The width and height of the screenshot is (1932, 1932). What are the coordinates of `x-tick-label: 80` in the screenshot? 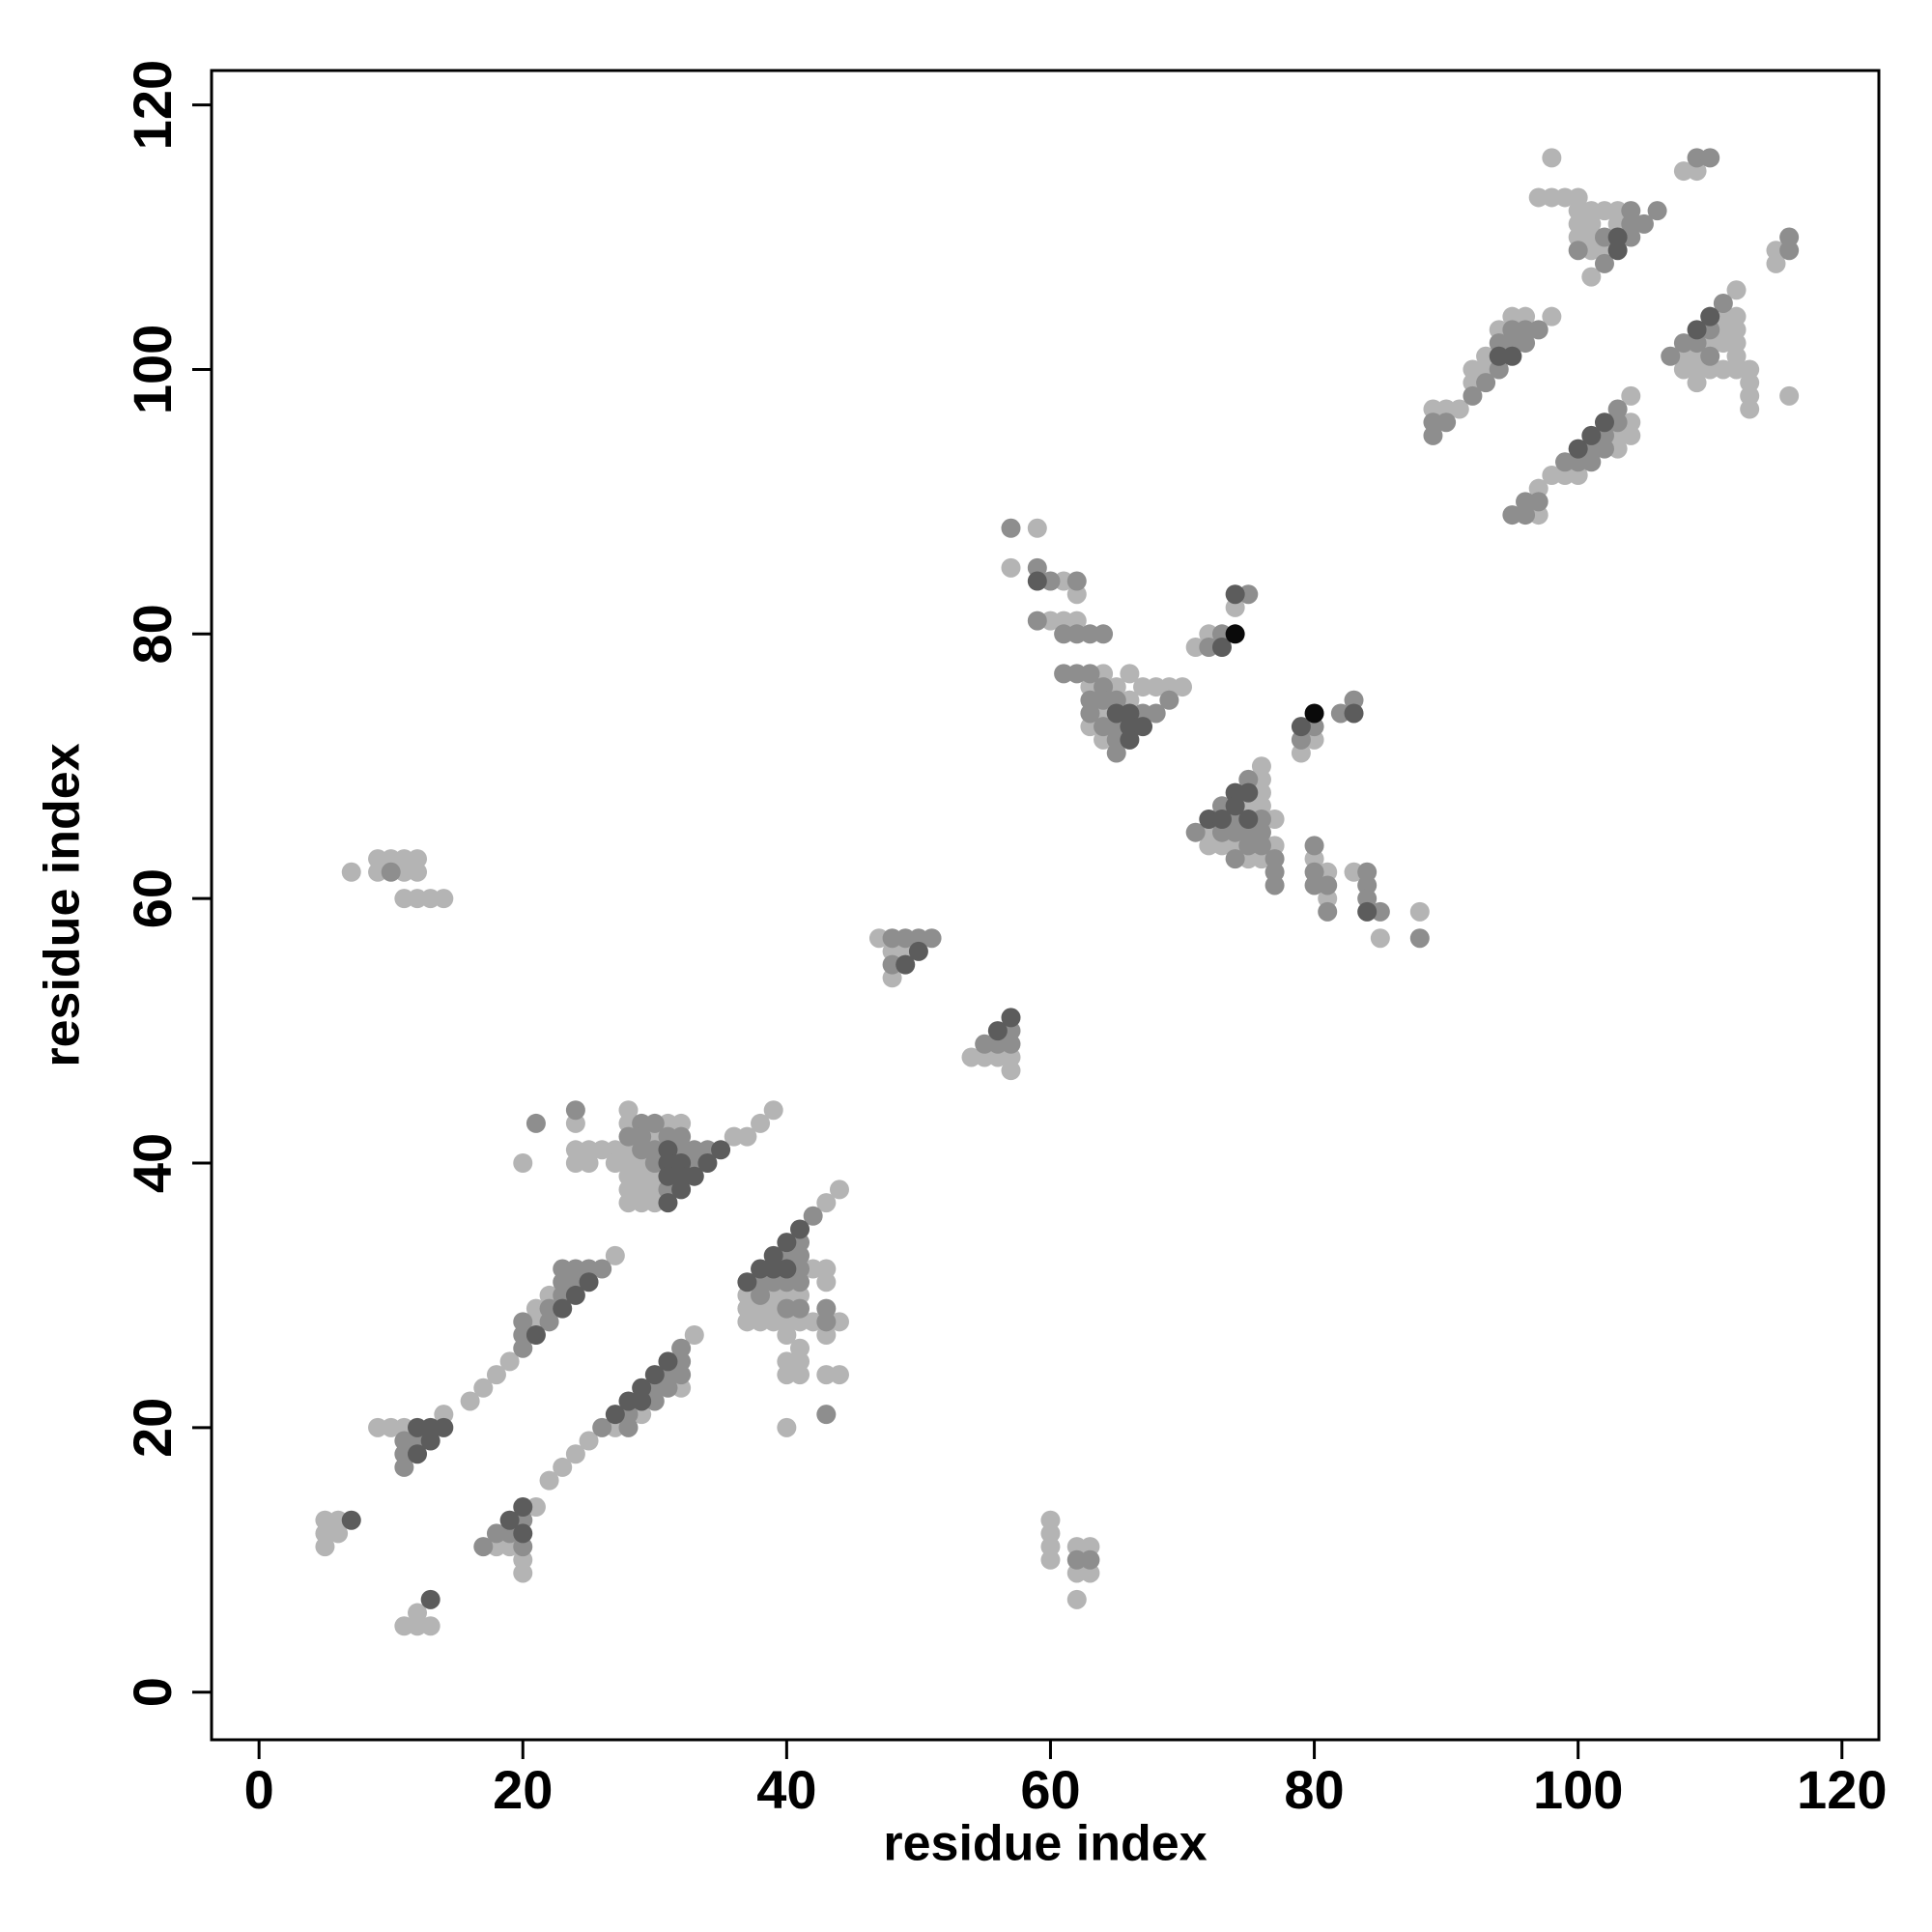 It's located at (1314, 1789).